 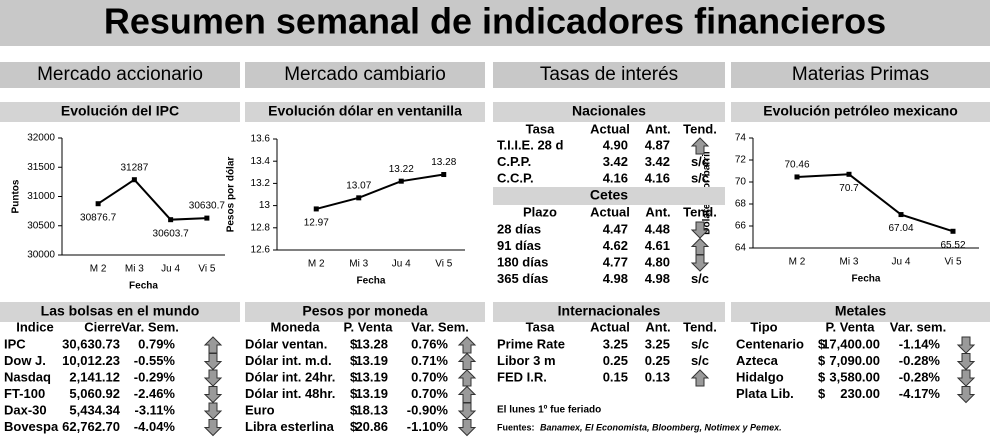 What do you see at coordinates (261, 250) in the screenshot?
I see `y-tick-label: 12.6` at bounding box center [261, 250].